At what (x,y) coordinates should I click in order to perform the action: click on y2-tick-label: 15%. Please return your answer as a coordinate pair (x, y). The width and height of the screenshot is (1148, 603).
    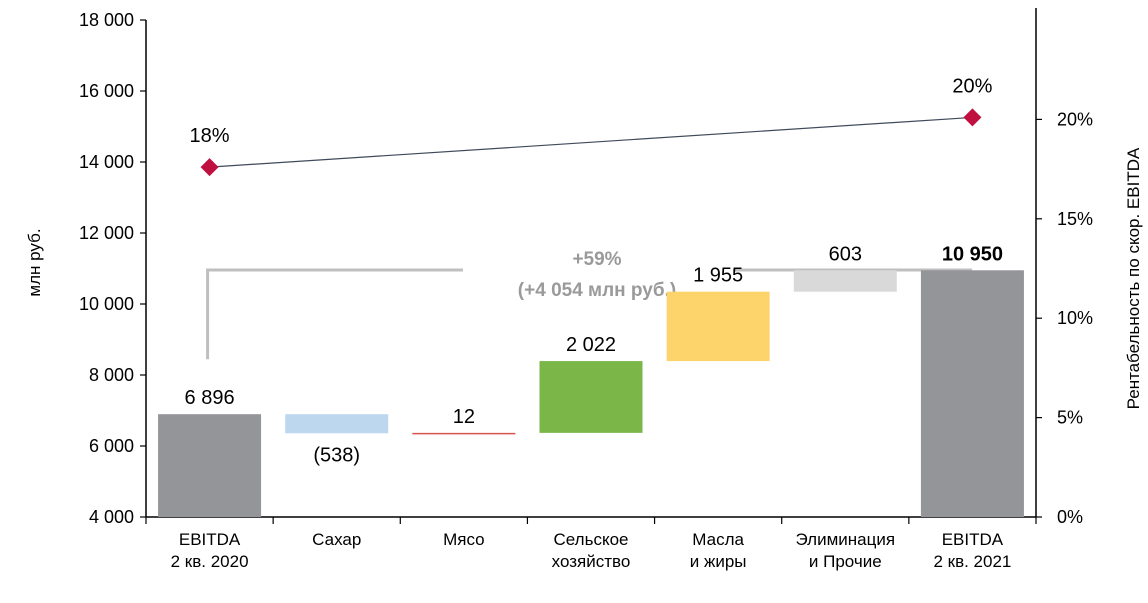
    Looking at the image, I should click on (1075, 219).